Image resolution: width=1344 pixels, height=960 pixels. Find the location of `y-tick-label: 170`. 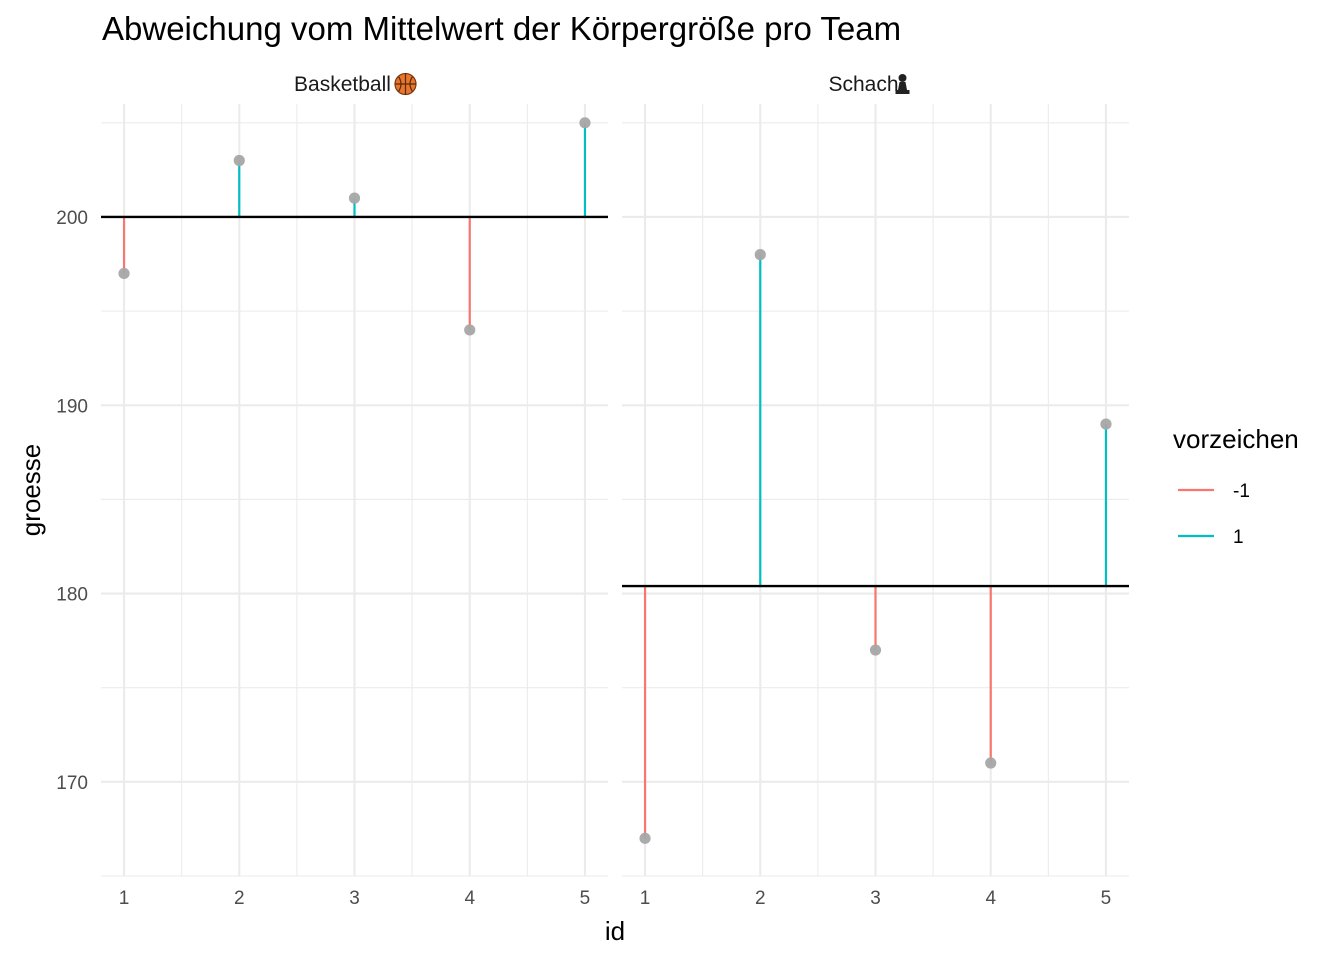

y-tick-label: 170 is located at coordinates (72, 783).